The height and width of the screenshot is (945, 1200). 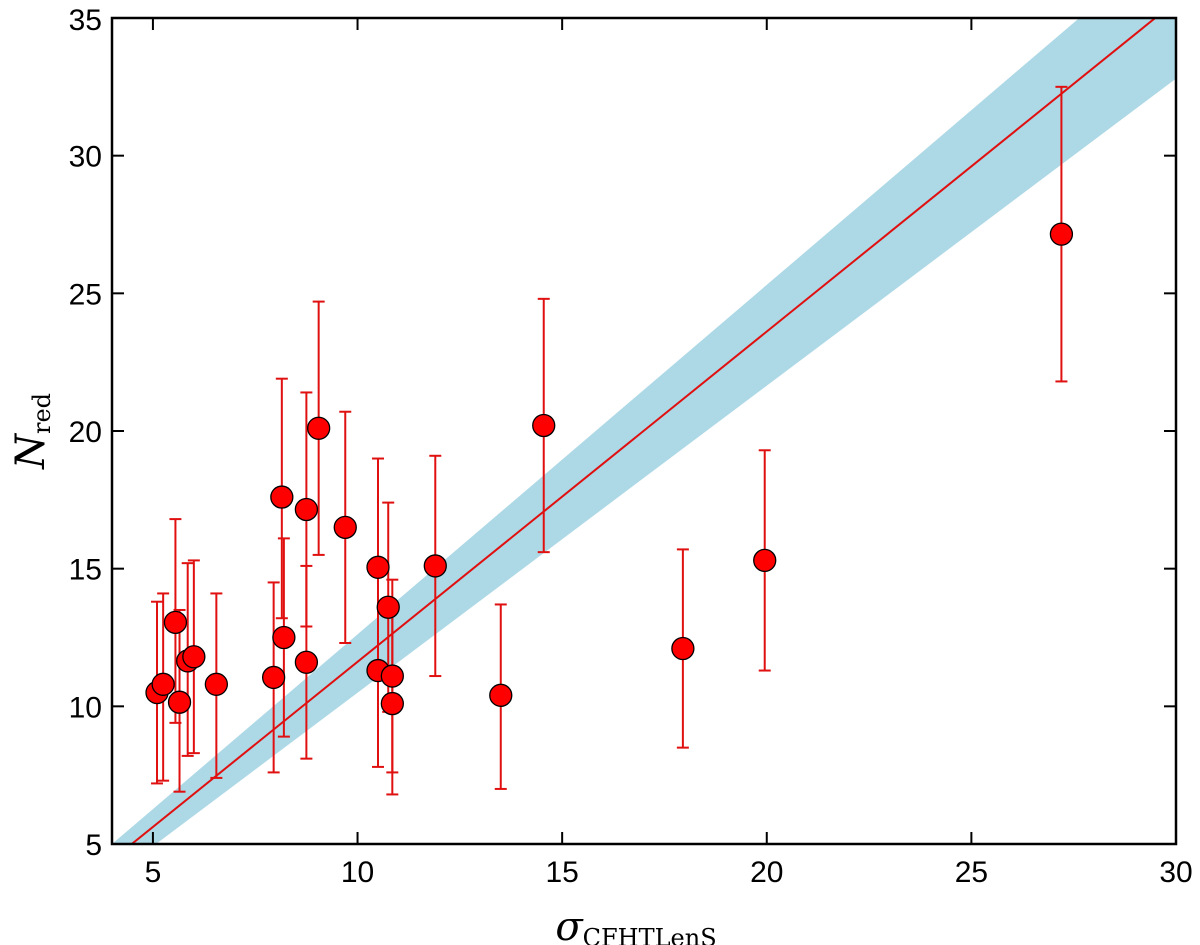 What do you see at coordinates (85, 294) in the screenshot?
I see `y-tick-label: 25` at bounding box center [85, 294].